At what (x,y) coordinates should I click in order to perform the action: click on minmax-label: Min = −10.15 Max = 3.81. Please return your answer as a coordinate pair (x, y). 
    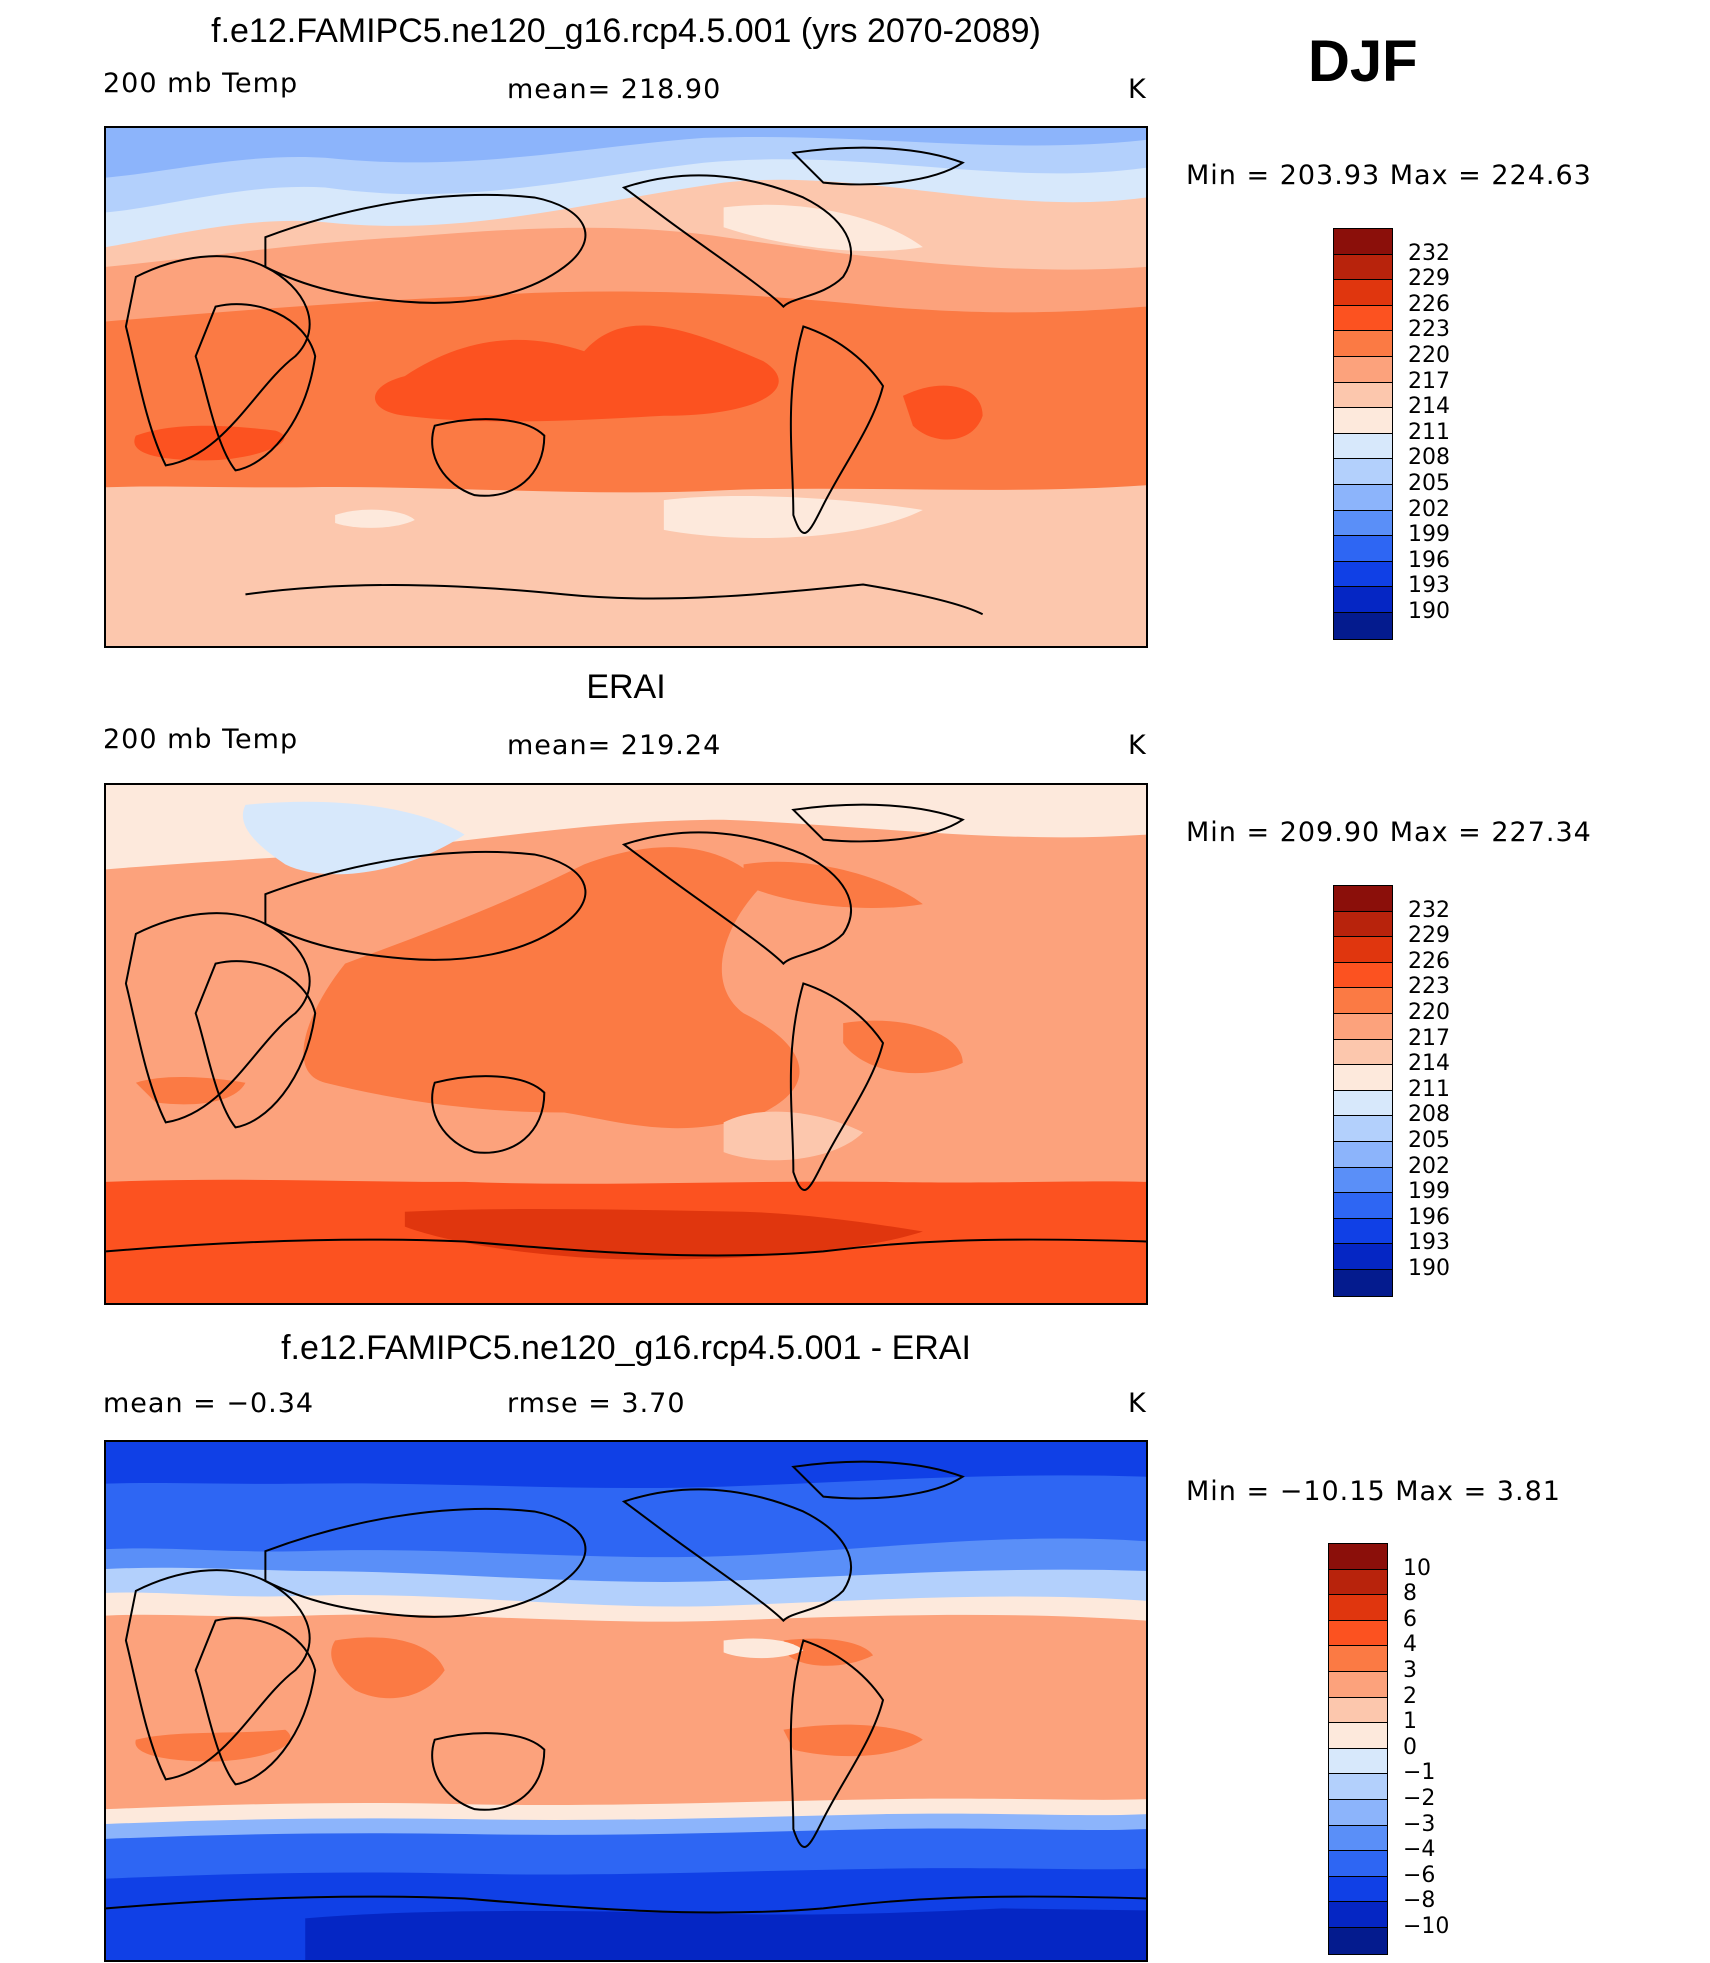
    Looking at the image, I should click on (1373, 1491).